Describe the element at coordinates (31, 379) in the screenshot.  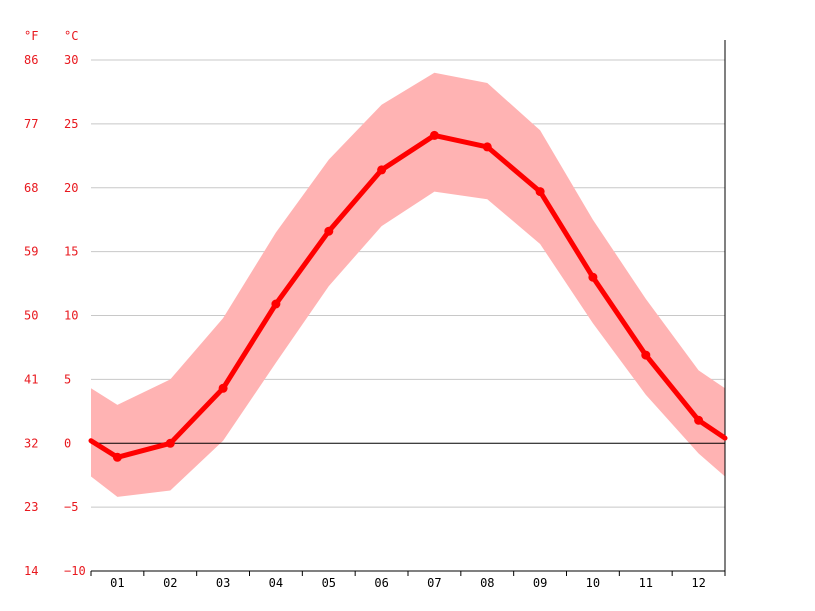
I see `fahrenheit-tick-label: 41` at that location.